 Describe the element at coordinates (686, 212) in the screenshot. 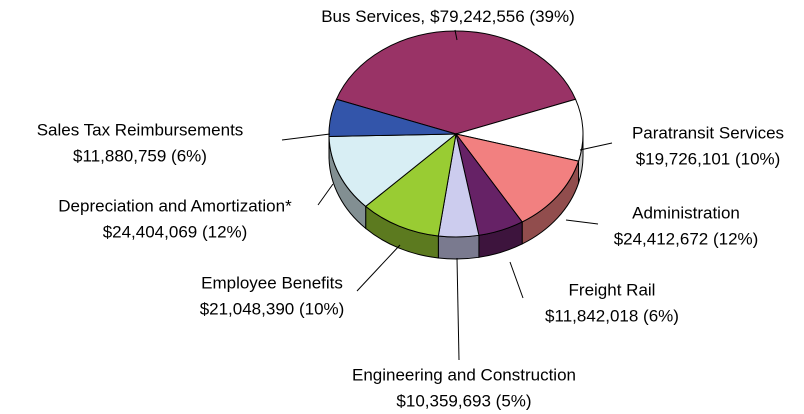

I see `category-label: Administration` at that location.